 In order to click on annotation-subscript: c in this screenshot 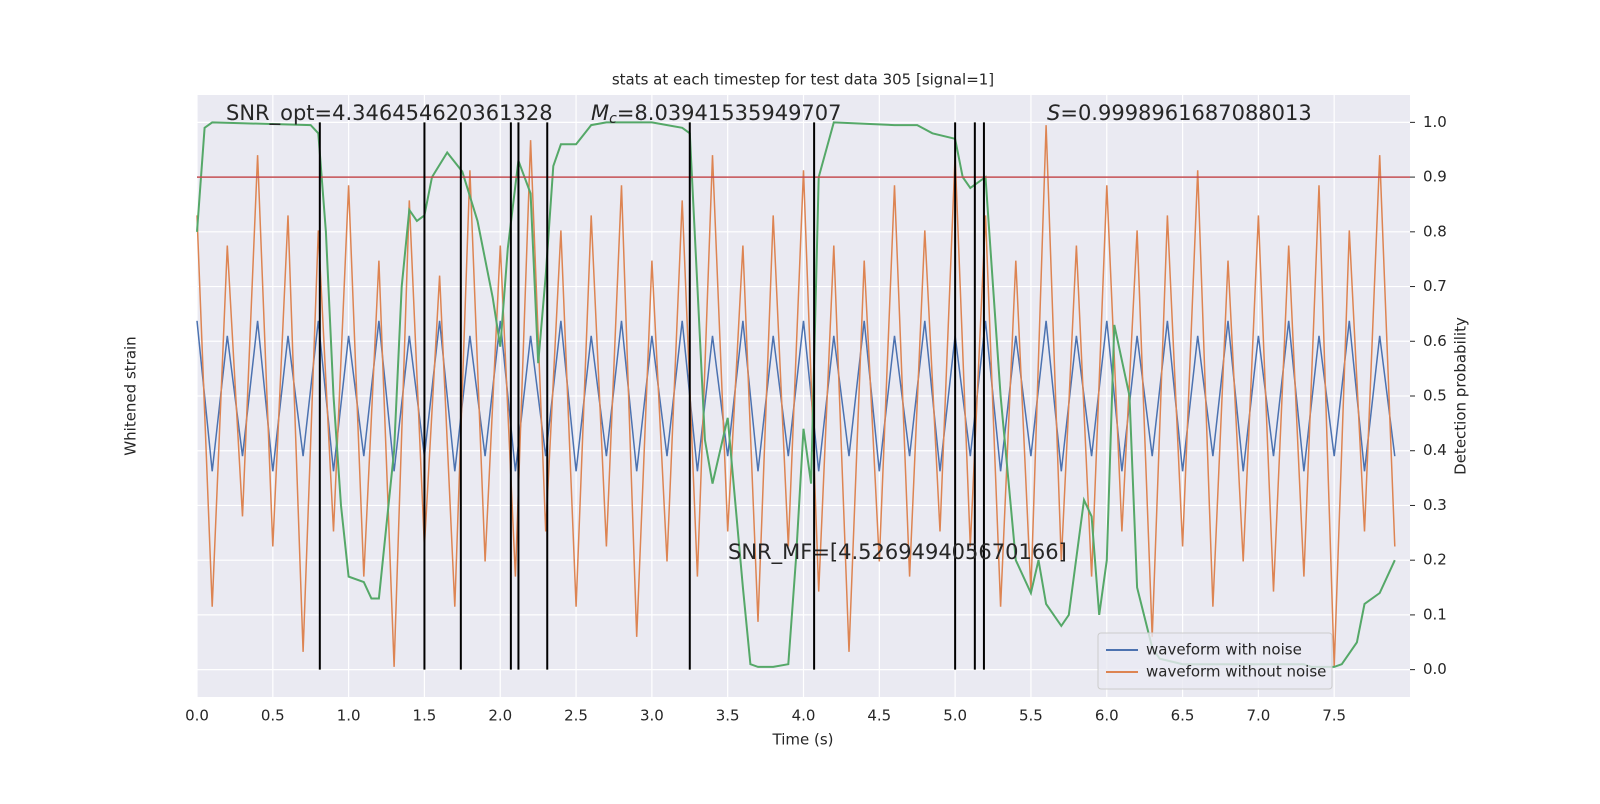, I will do `click(613, 119)`.